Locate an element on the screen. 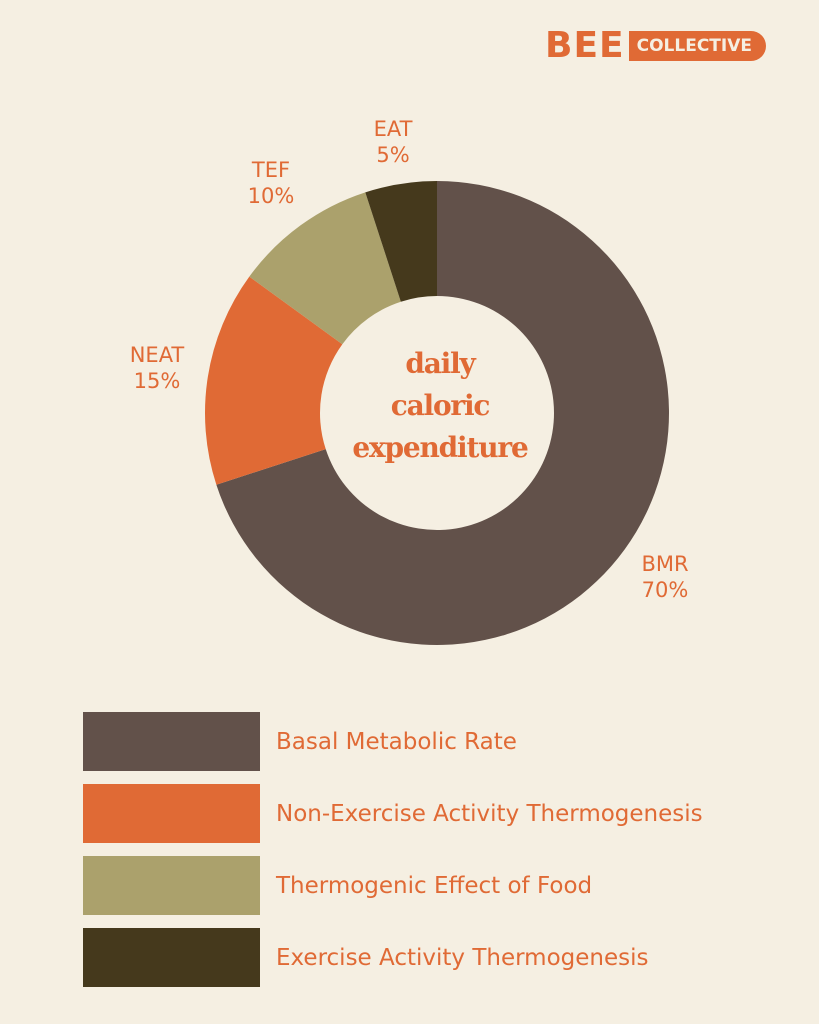  slice-label-bmr: BMR 70% is located at coordinates (665, 577).